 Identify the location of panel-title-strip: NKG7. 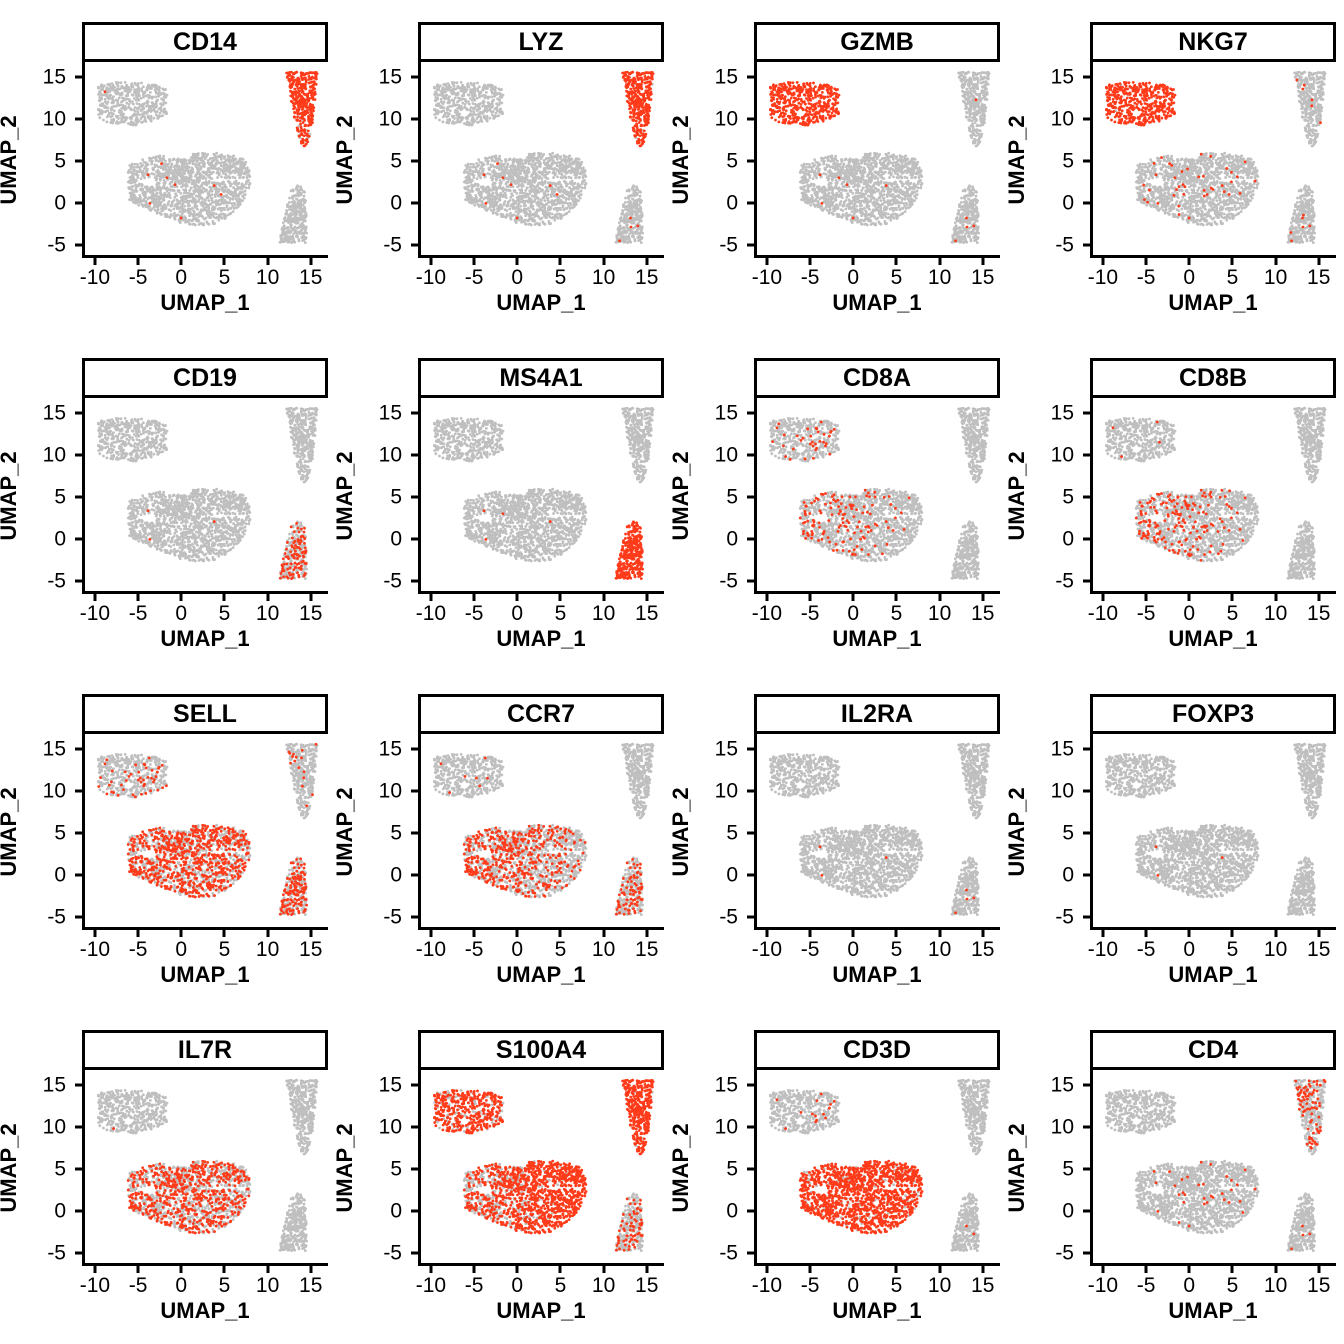
(1213, 42).